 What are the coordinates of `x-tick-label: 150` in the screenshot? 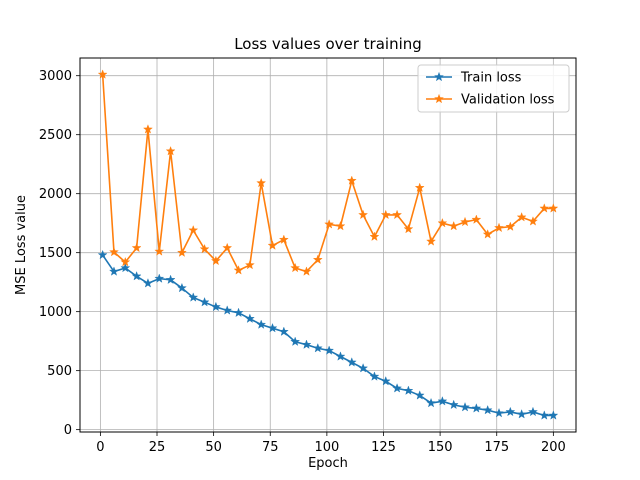 It's located at (440, 447).